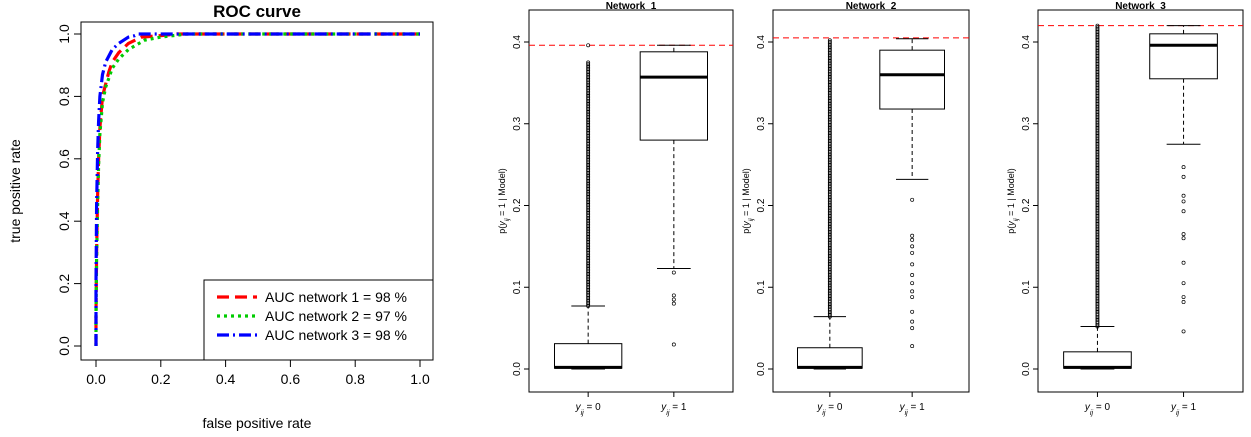  I want to click on roc-legend-label-1: AUC network 1 = 98 %, so click(336, 297).